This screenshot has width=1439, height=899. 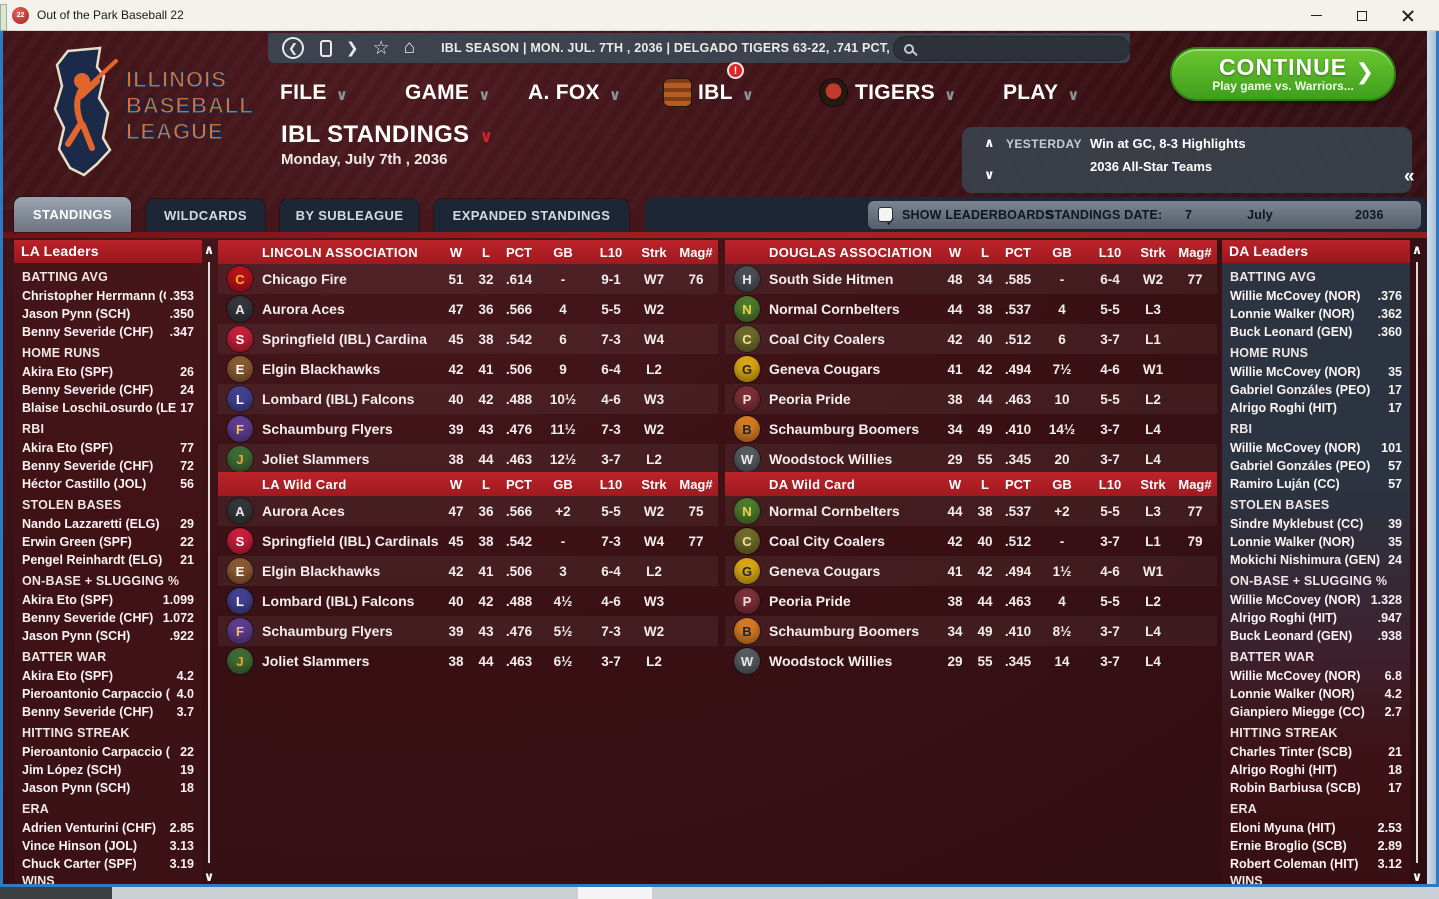 What do you see at coordinates (971, 631) in the screenshot?
I see `standings-row: B Schaumburg Boomers 34 49 .410 8½ 3-7 L4` at bounding box center [971, 631].